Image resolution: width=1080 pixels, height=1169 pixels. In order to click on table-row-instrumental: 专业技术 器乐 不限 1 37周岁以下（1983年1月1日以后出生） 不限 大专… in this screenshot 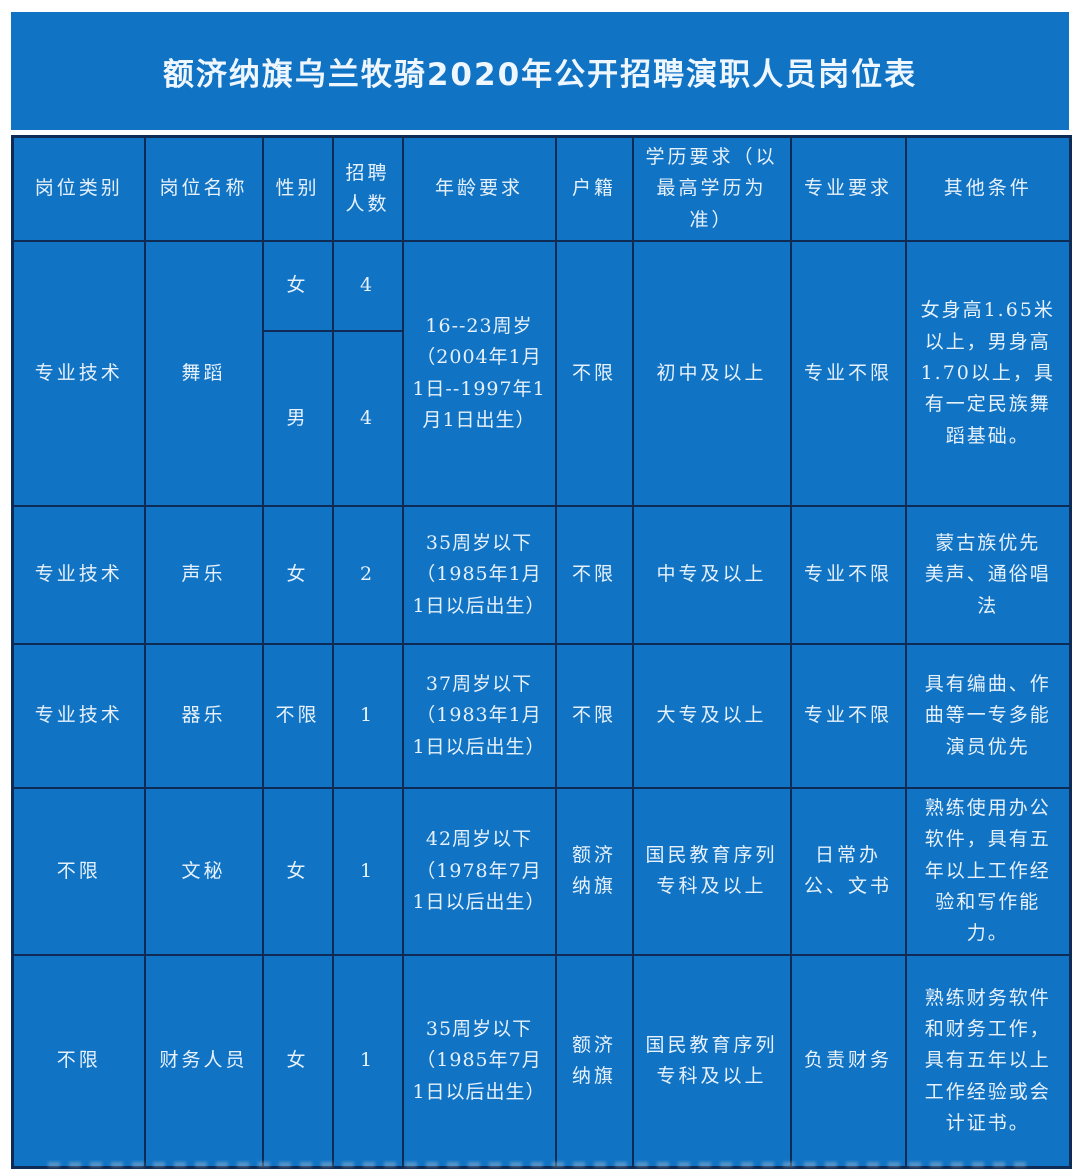, I will do `click(541, 716)`.